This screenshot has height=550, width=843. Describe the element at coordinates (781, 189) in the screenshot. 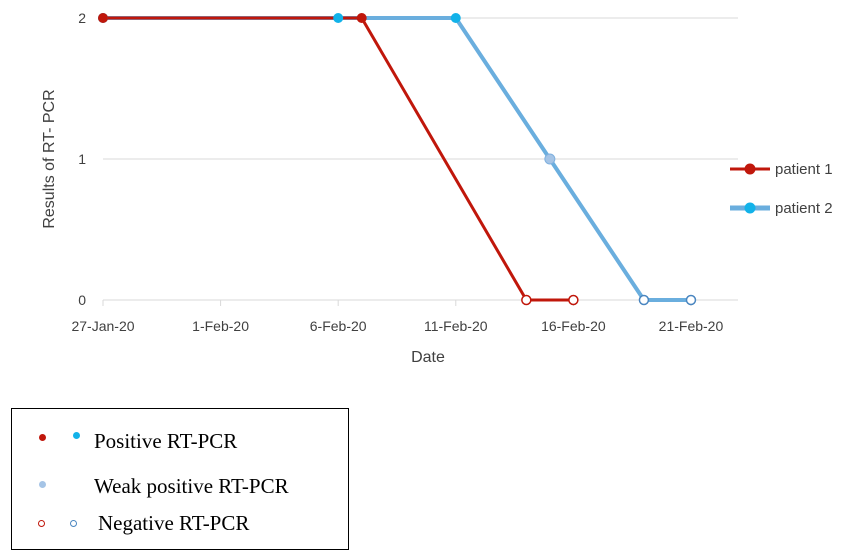

I see `series-legend: patient 1 patient 2` at that location.